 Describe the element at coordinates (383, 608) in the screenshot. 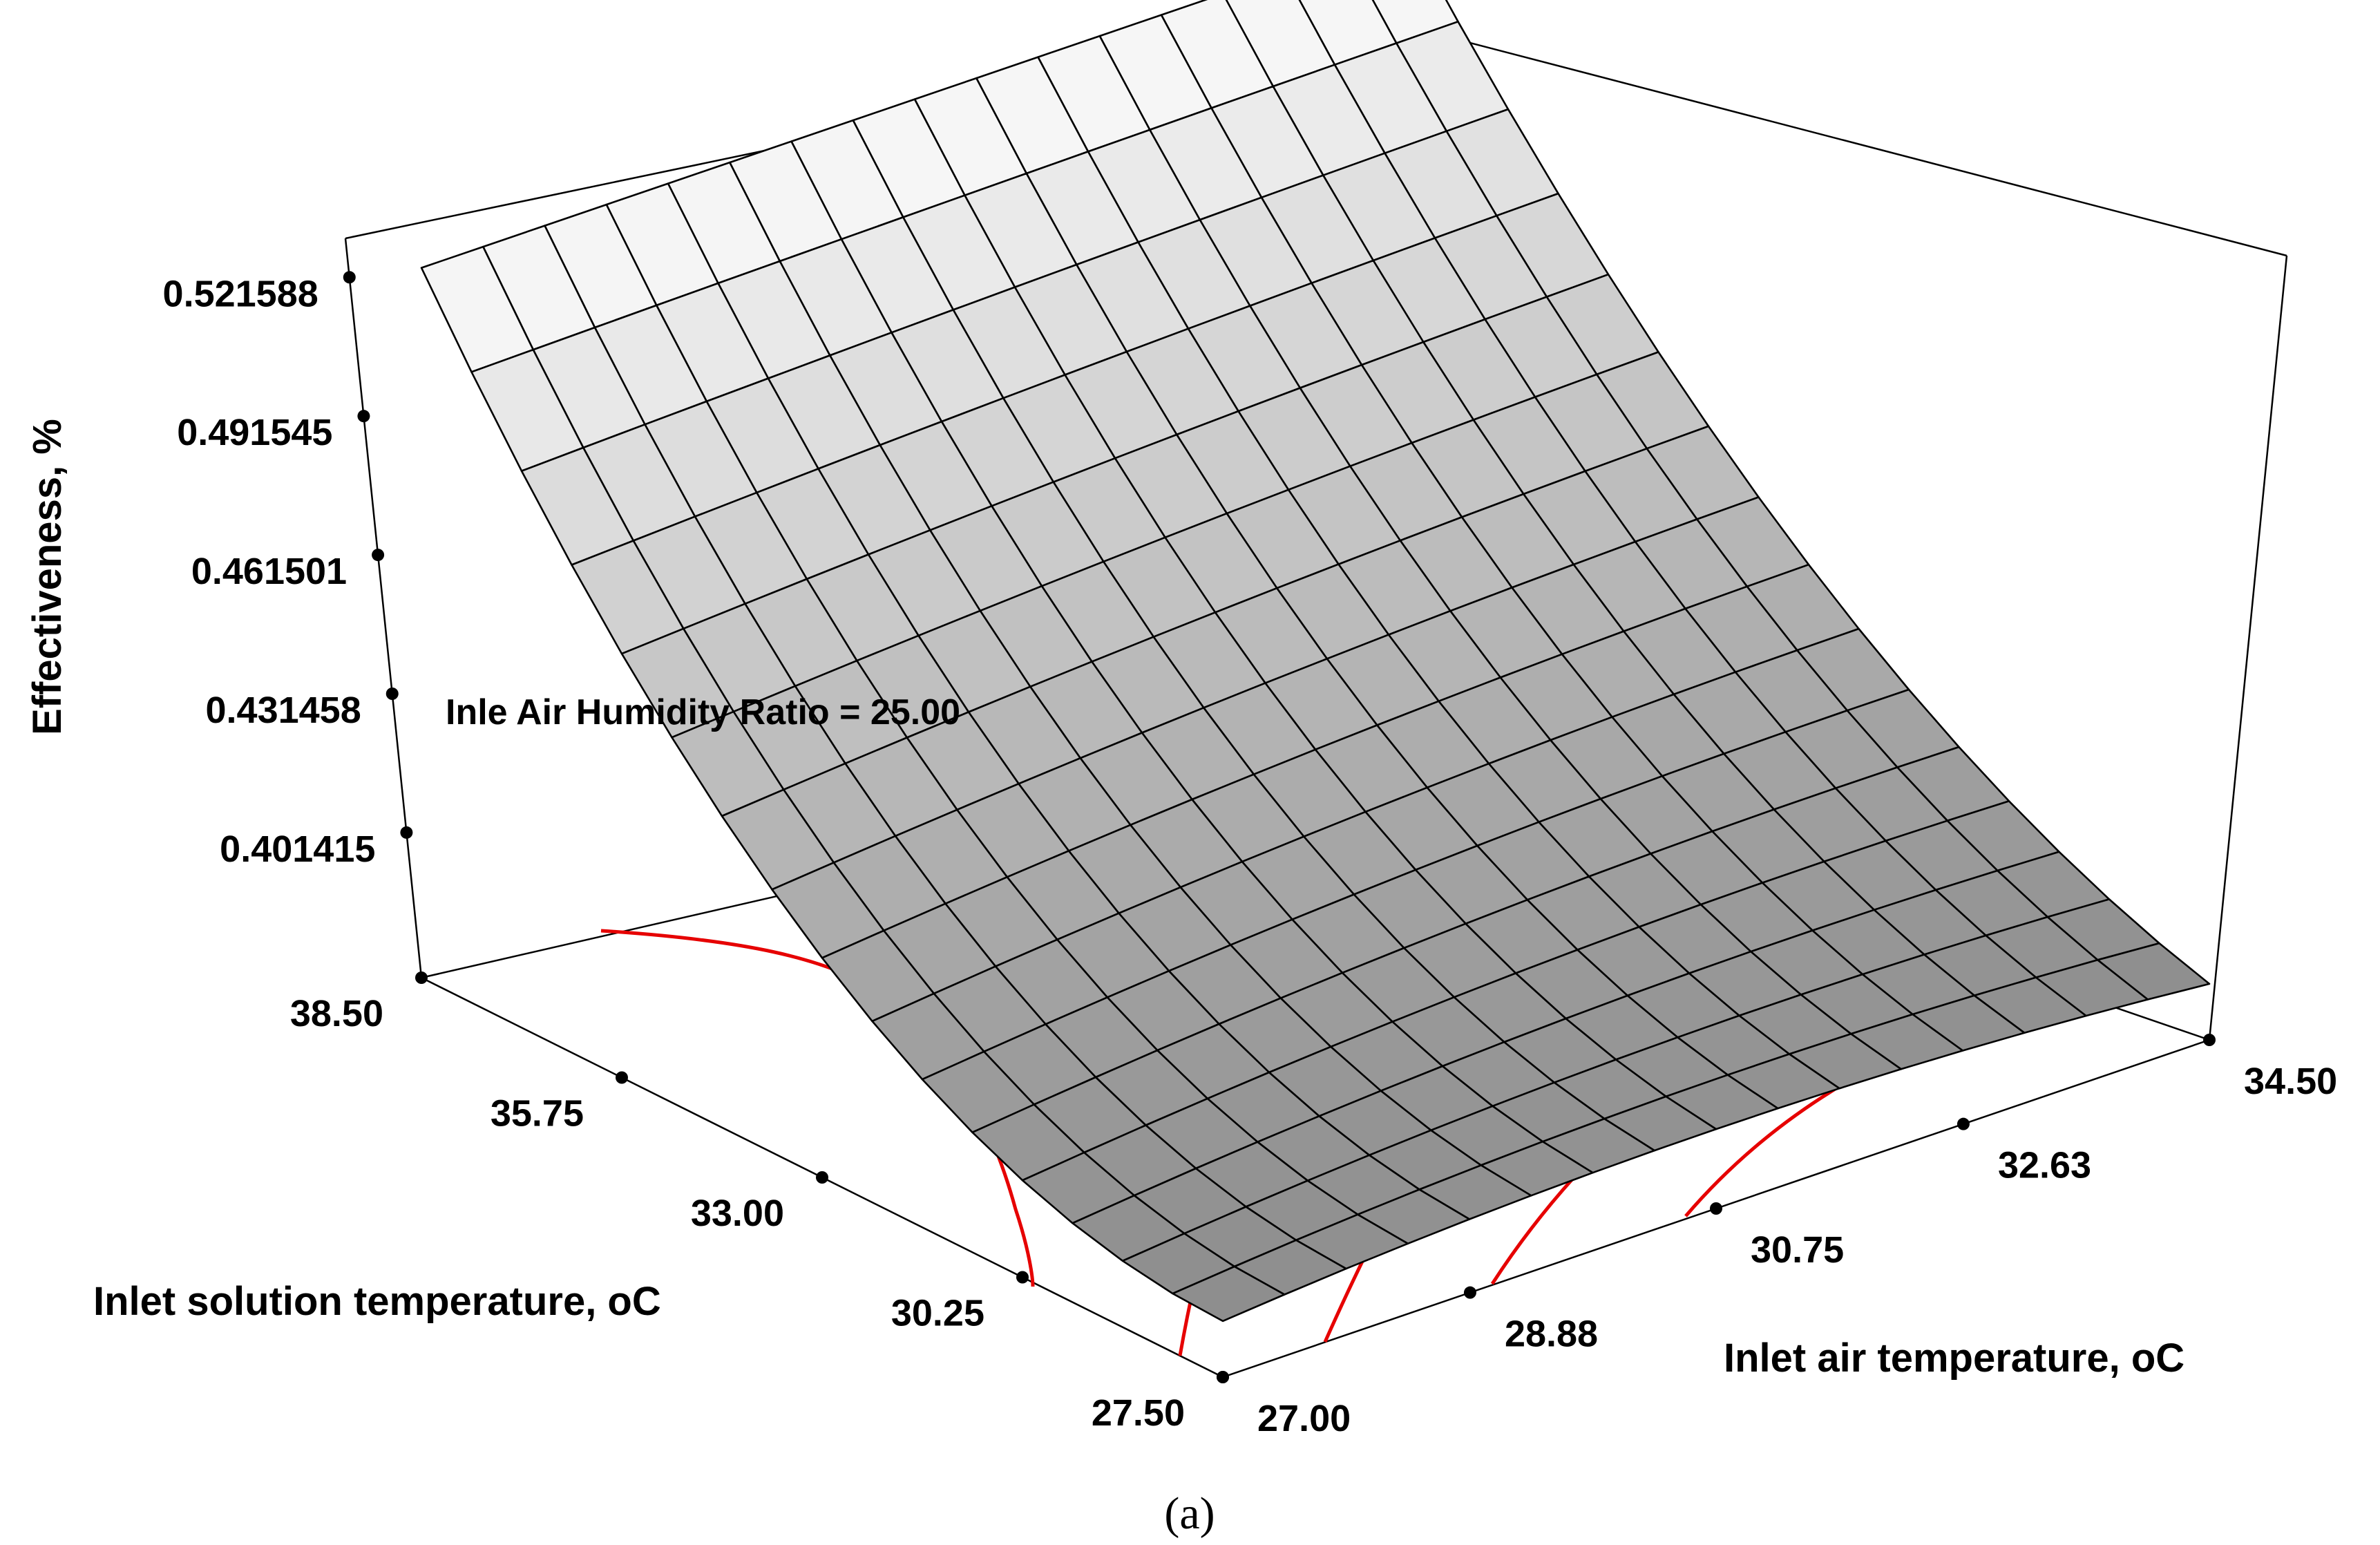

I see `frame-edge-left-vertical` at that location.